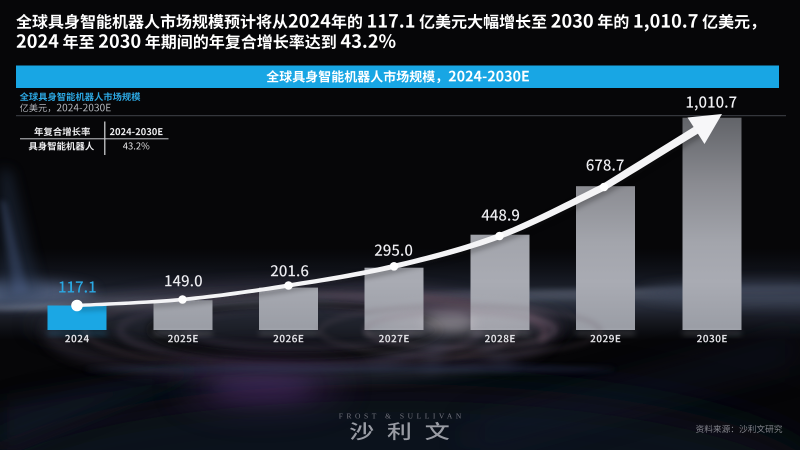 This screenshot has height=450, width=800. I want to click on svg-text: FROST & SULLIVAN, so click(402, 416).